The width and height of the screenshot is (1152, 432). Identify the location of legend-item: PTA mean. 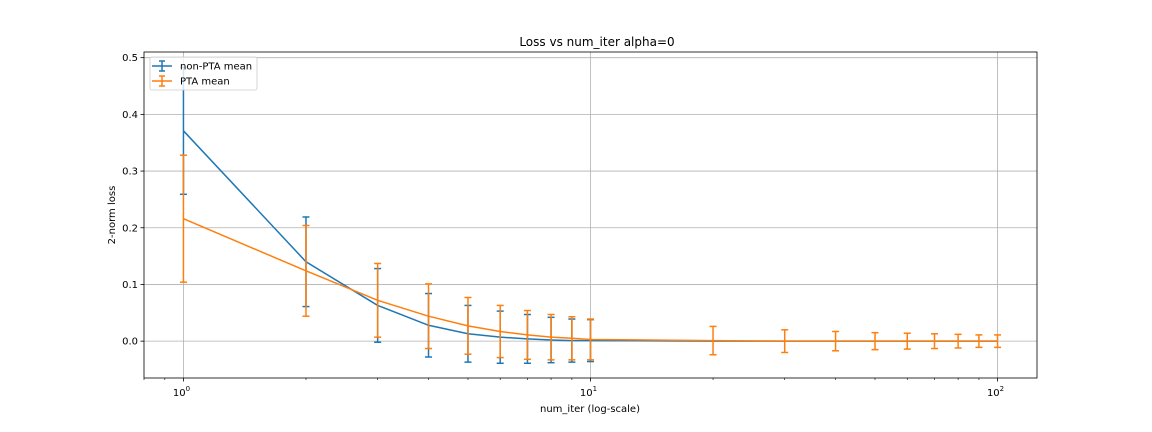
(191, 81).